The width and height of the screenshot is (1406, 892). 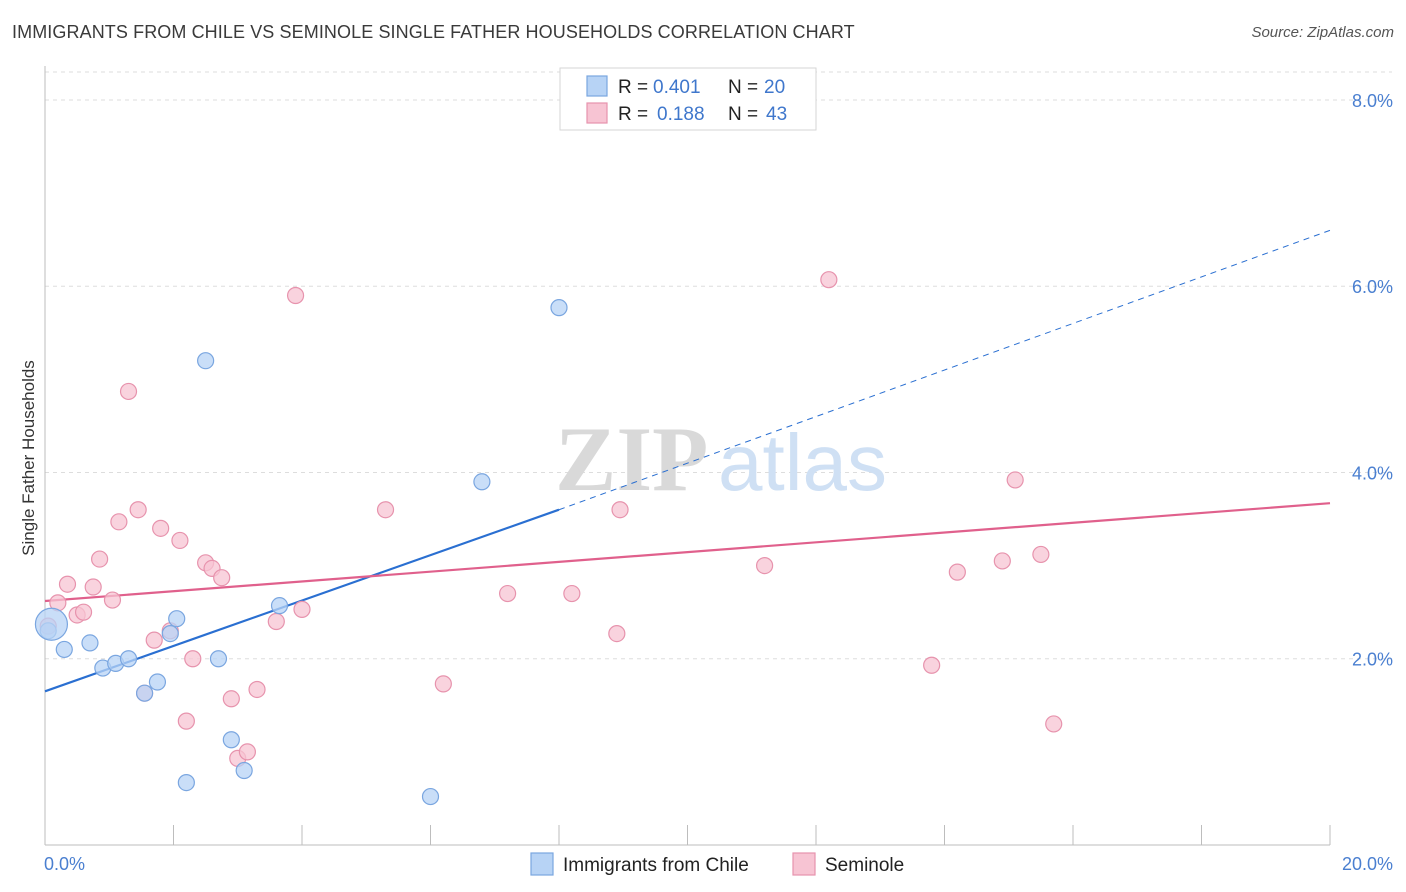 What do you see at coordinates (802, 462) in the screenshot?
I see `watermark-atlas: atlas` at bounding box center [802, 462].